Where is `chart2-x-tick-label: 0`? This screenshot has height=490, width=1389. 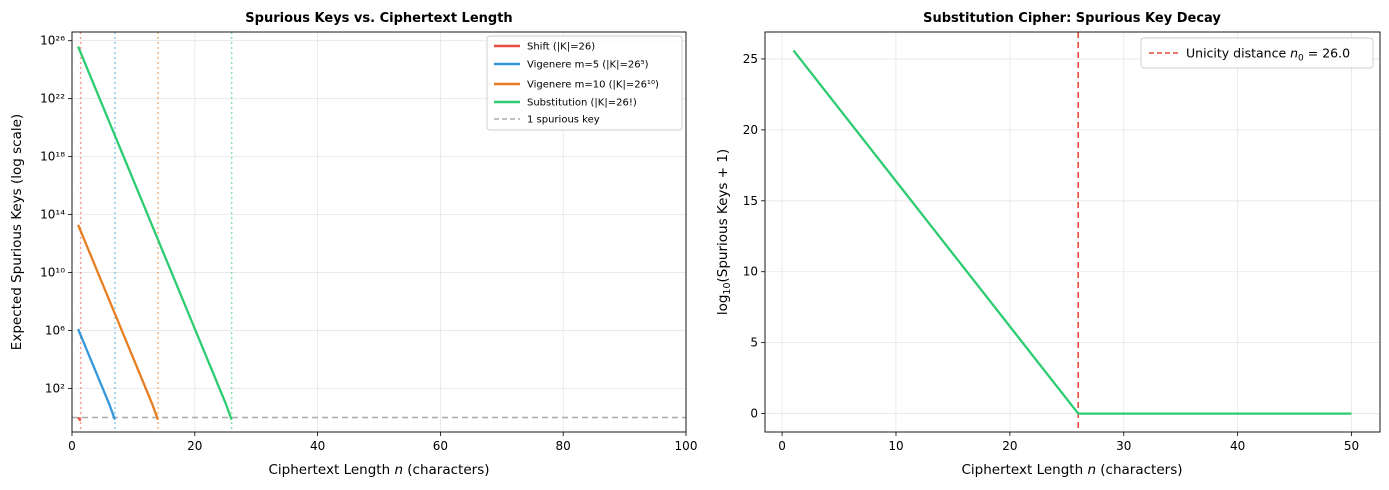 chart2-x-tick-label: 0 is located at coordinates (782, 446).